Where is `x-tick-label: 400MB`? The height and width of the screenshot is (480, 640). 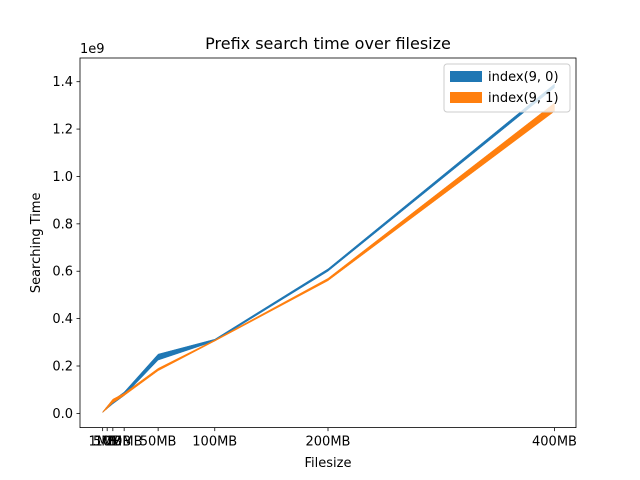
x-tick-label: 400MB is located at coordinates (554, 442).